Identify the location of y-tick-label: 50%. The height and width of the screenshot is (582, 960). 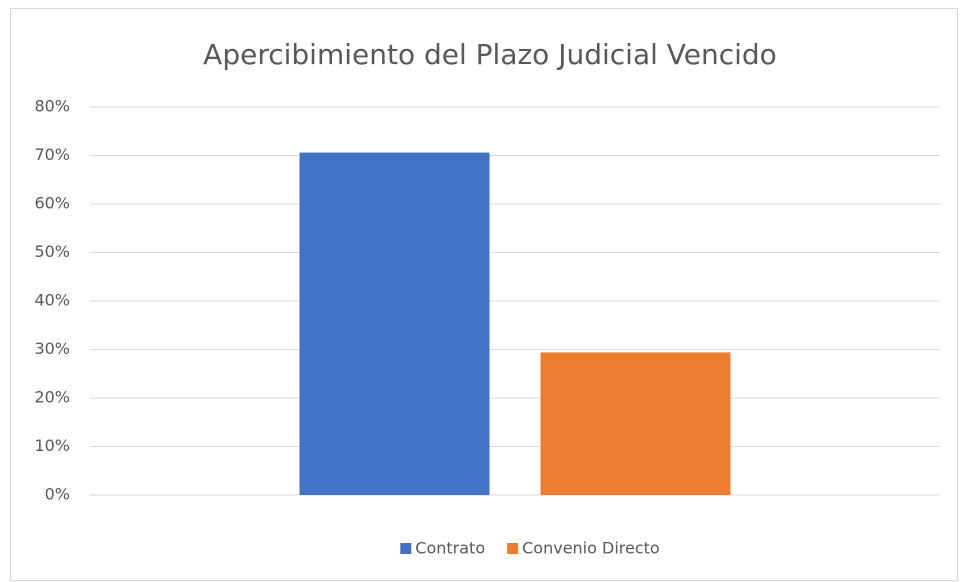
(52, 251).